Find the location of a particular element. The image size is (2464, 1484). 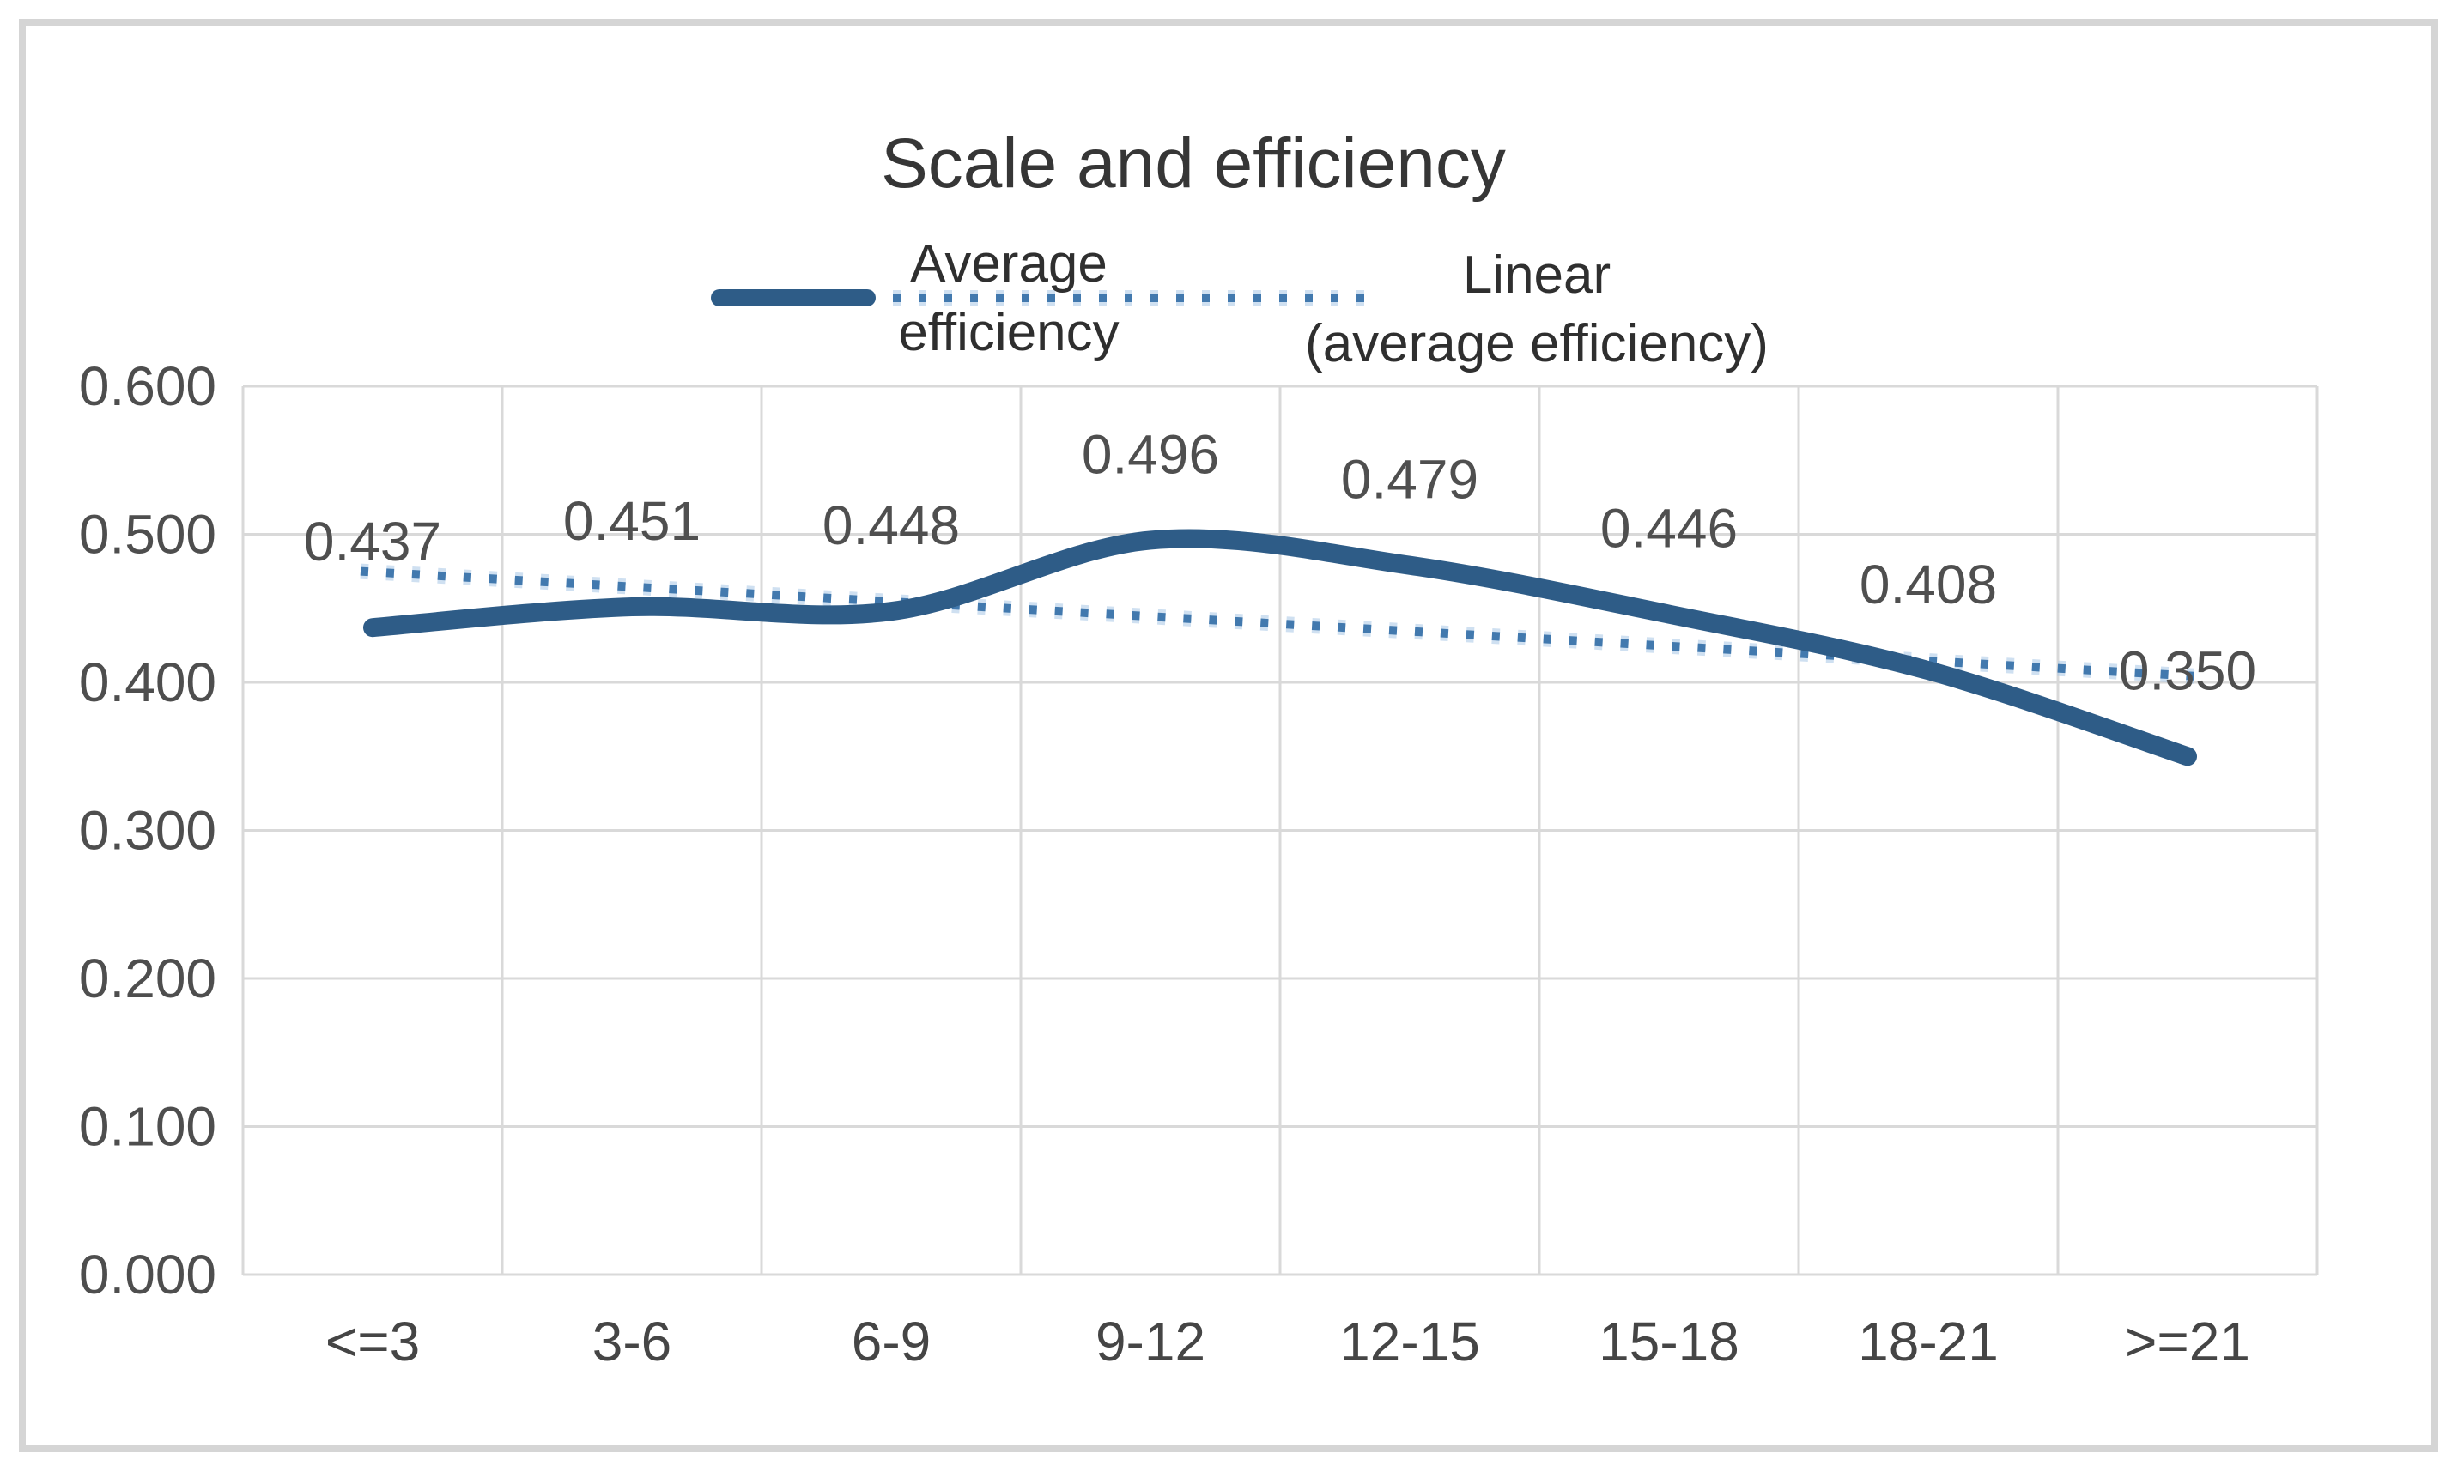

series-lines is located at coordinates (1280, 647).